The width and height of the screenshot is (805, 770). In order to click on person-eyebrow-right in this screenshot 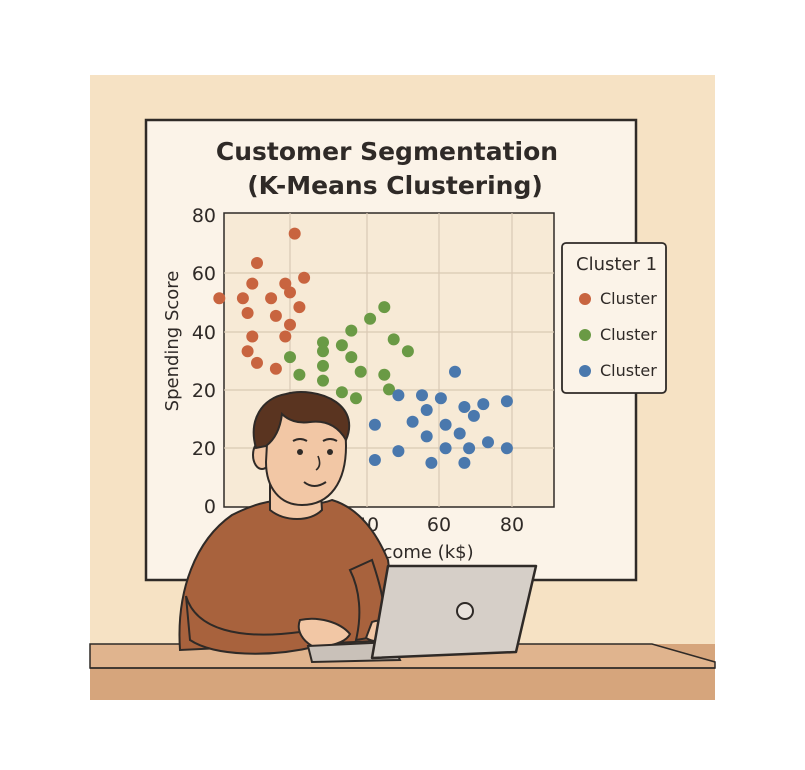, I will do `click(330, 440)`.